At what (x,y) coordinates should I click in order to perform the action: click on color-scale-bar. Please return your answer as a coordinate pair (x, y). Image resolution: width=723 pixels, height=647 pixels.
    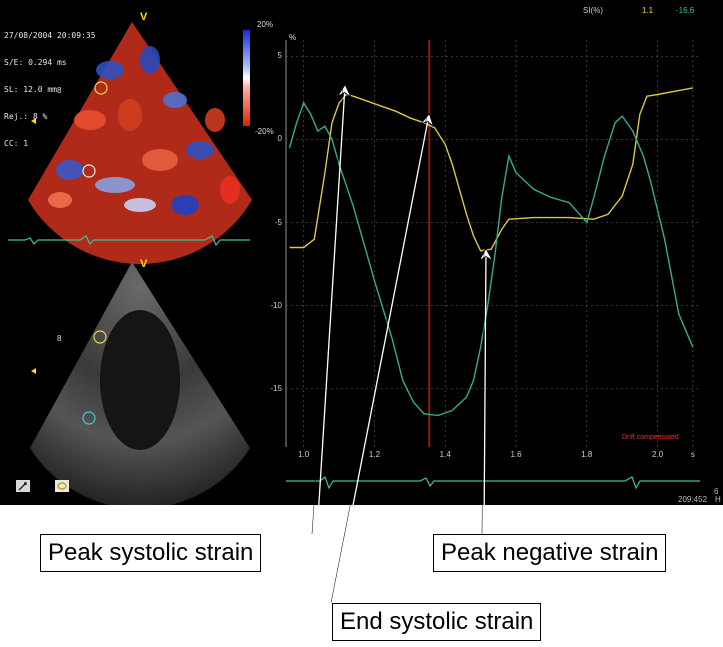
    Looking at the image, I should click on (246, 78).